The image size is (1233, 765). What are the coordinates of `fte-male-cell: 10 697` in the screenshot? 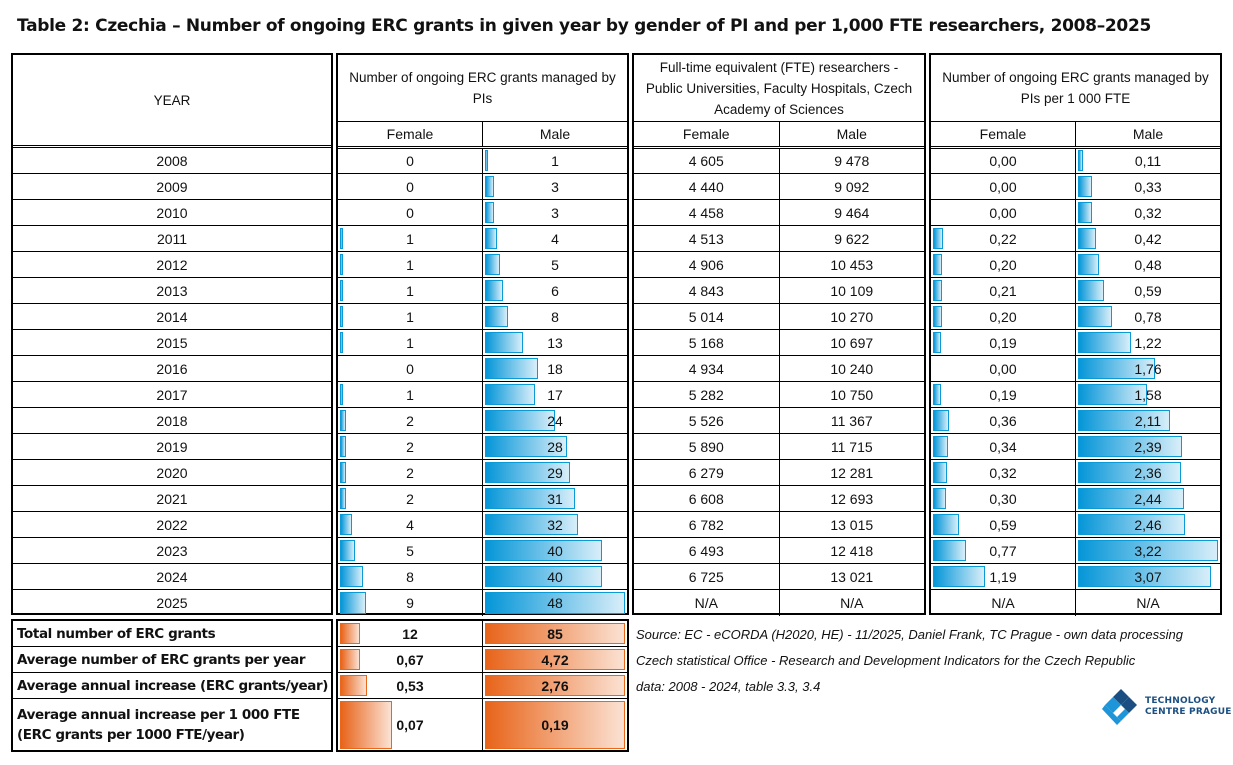 It's located at (851, 342).